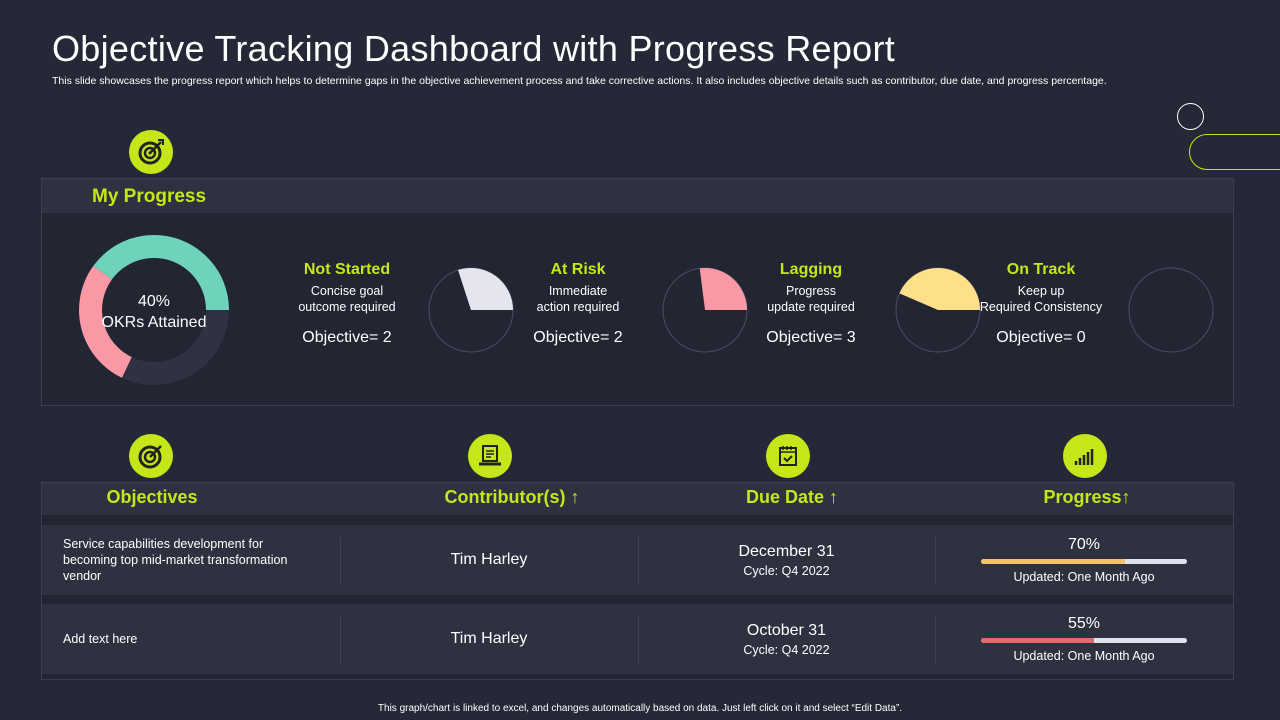 The image size is (1280, 720). What do you see at coordinates (178, 639) in the screenshot?
I see `objective-cell: Add text here` at bounding box center [178, 639].